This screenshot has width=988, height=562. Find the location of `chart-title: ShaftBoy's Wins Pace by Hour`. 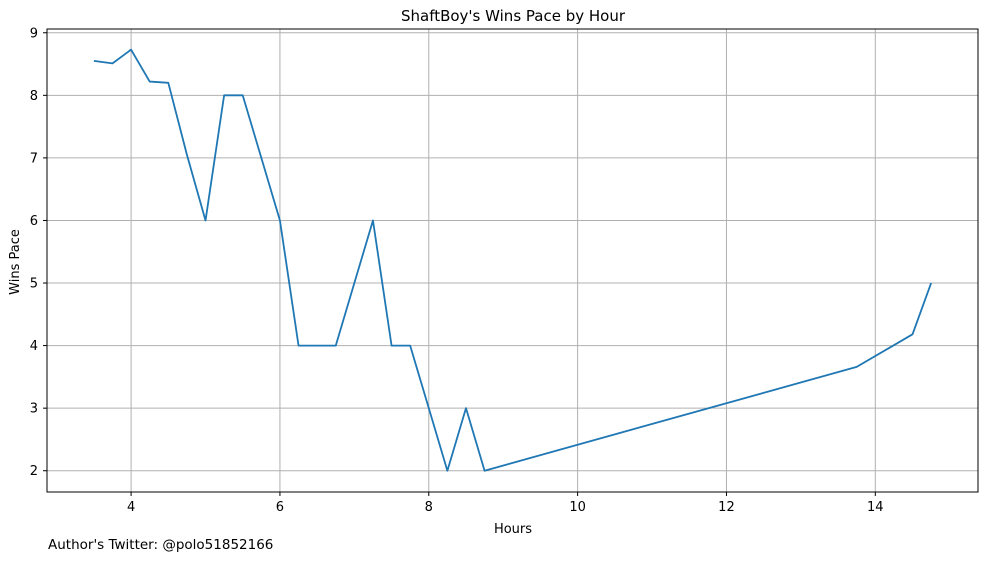

chart-title: ShaftBoy's Wins Pace by Hour is located at coordinates (513, 16).